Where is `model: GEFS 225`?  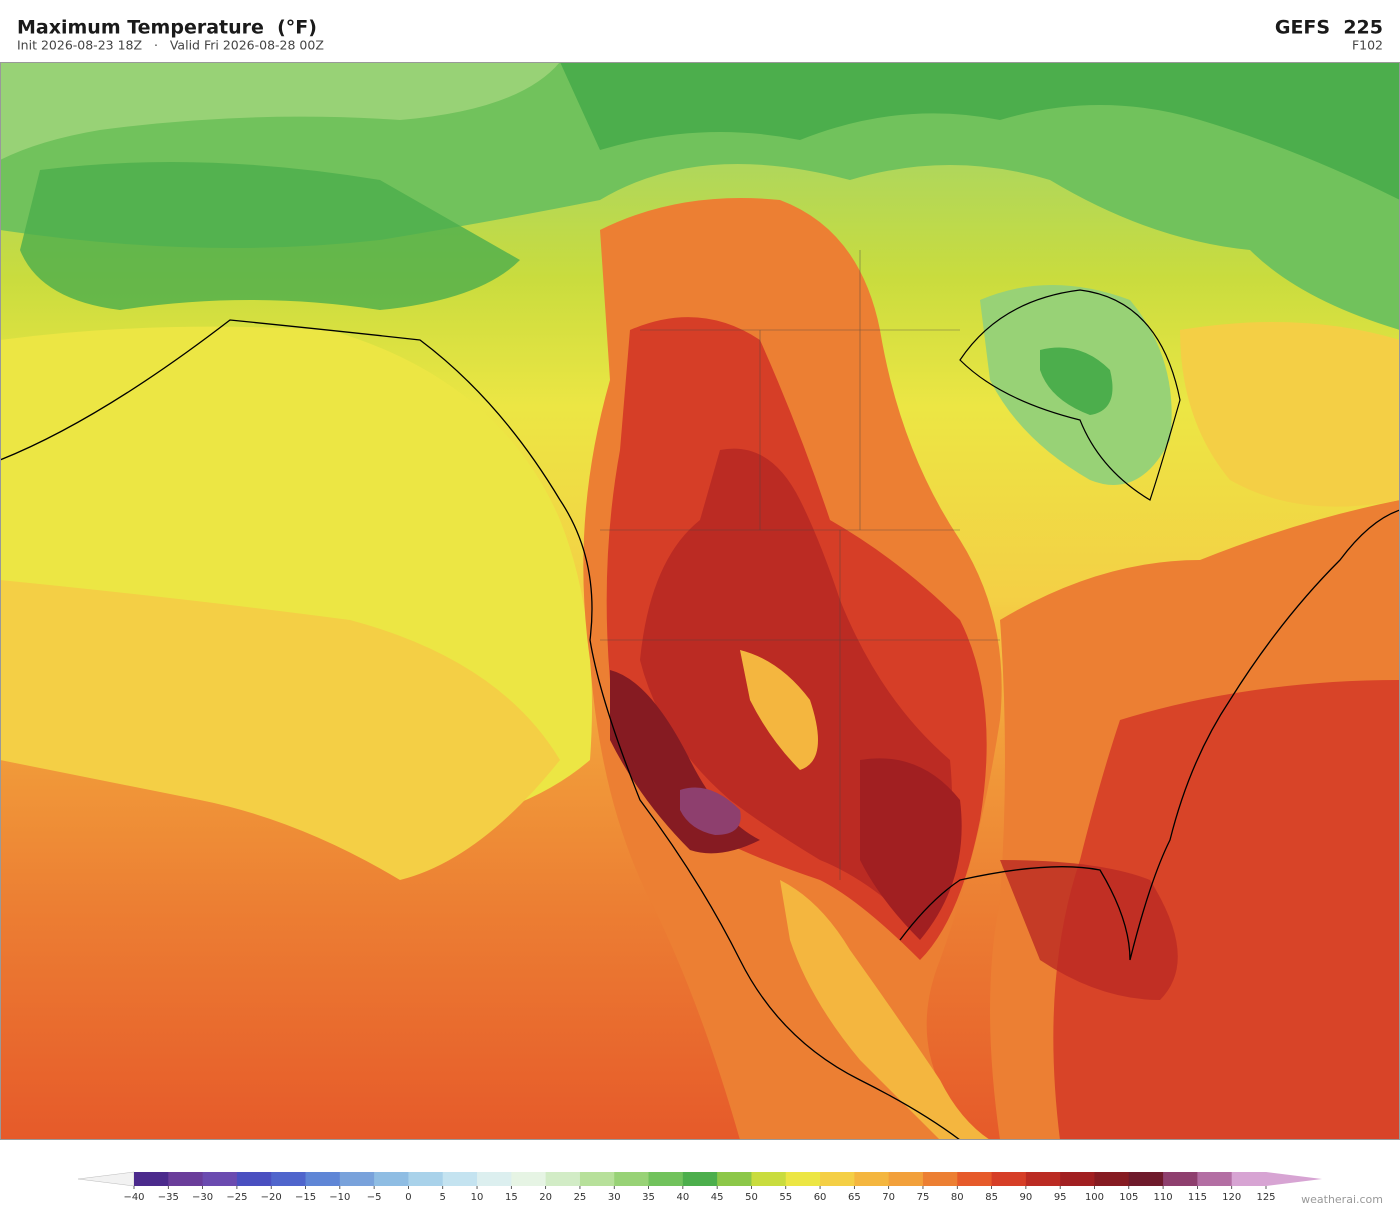
model: GEFS 225 is located at coordinates (1329, 28).